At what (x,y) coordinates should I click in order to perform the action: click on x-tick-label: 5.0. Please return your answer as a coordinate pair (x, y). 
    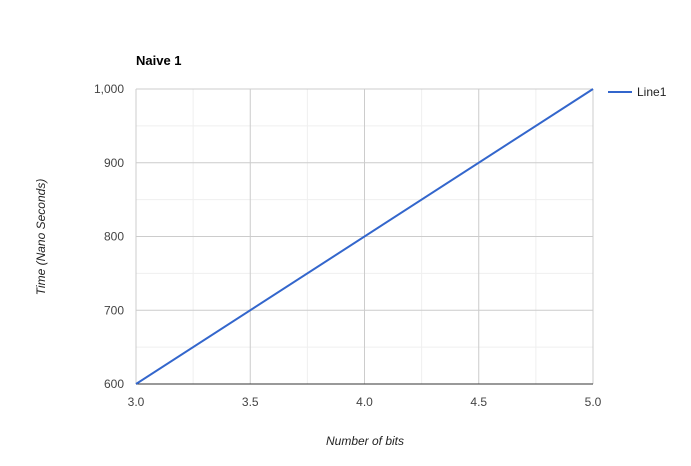
    Looking at the image, I should click on (593, 402).